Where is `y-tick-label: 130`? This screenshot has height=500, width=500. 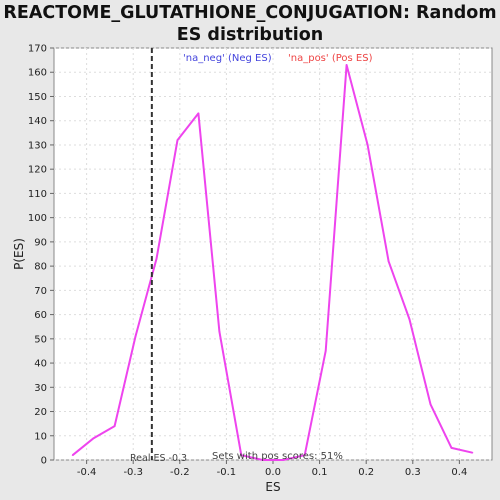 y-tick-label: 130 is located at coordinates (37, 145).